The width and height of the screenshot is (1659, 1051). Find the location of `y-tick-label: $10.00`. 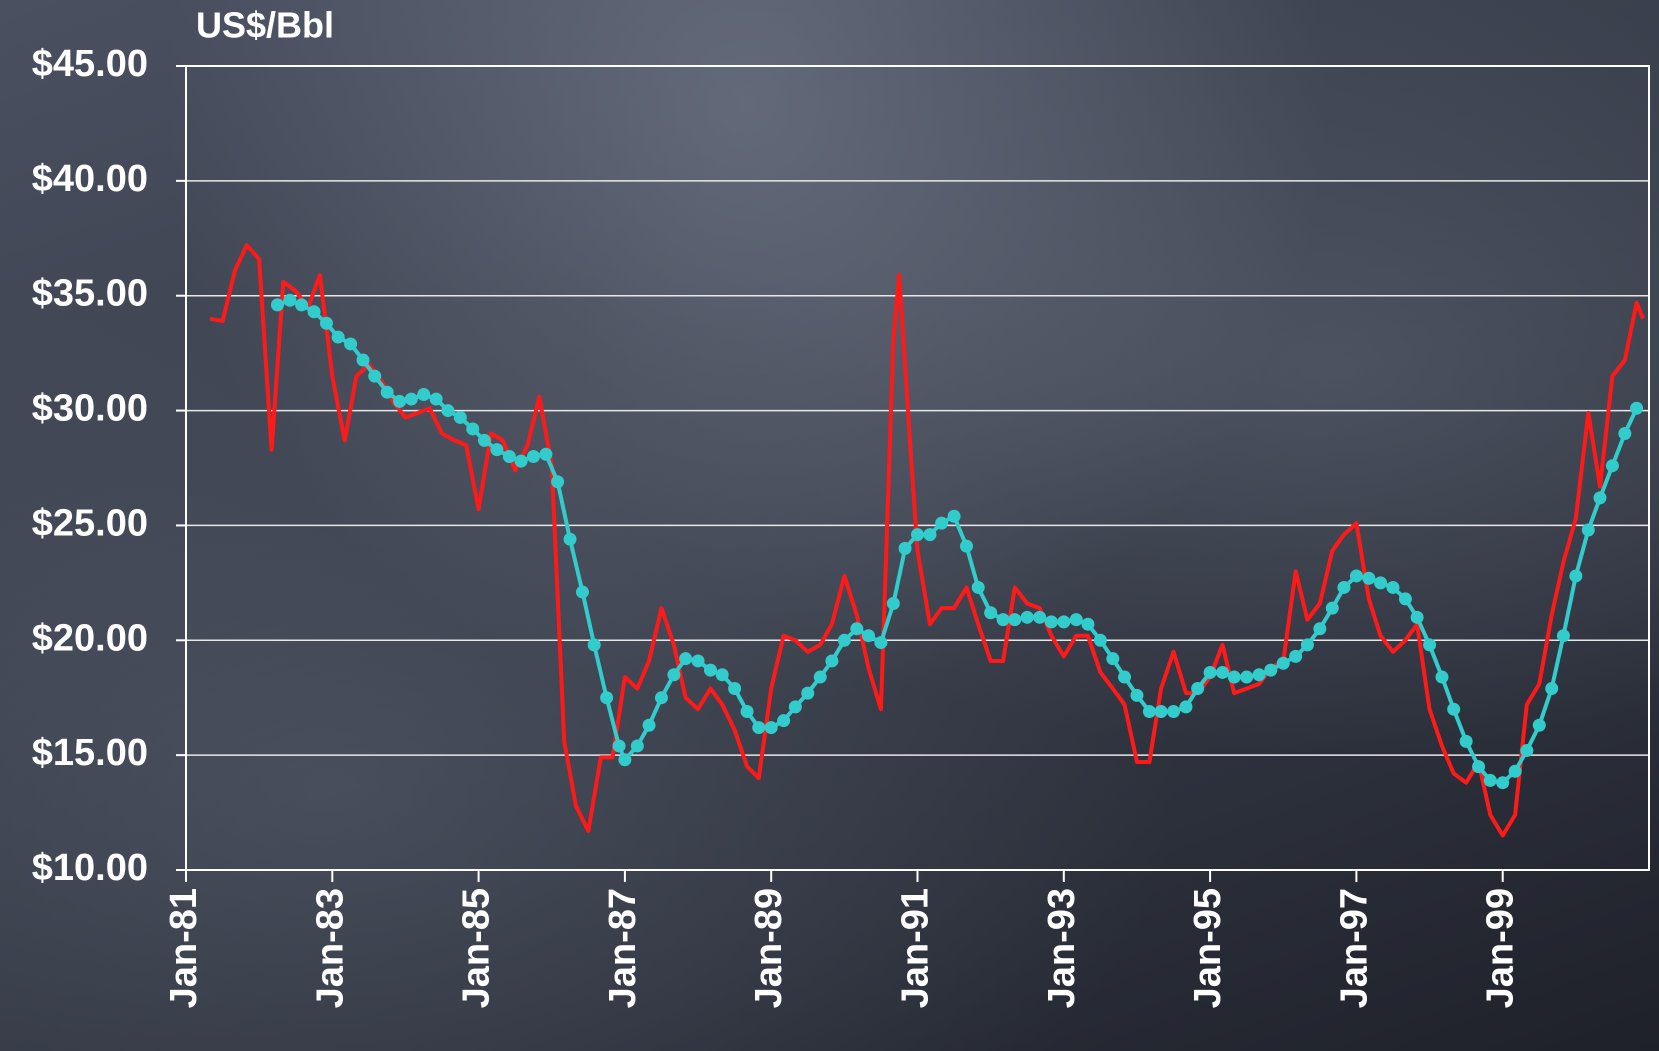

y-tick-label: $10.00 is located at coordinates (90, 868).